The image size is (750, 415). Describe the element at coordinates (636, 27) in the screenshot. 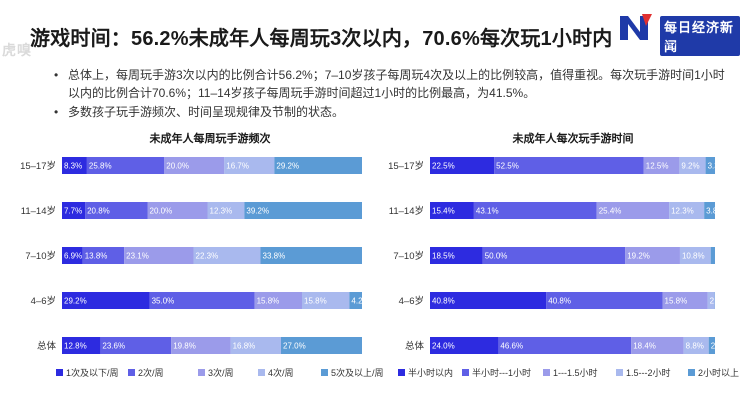

I see `logo-n-icon` at that location.